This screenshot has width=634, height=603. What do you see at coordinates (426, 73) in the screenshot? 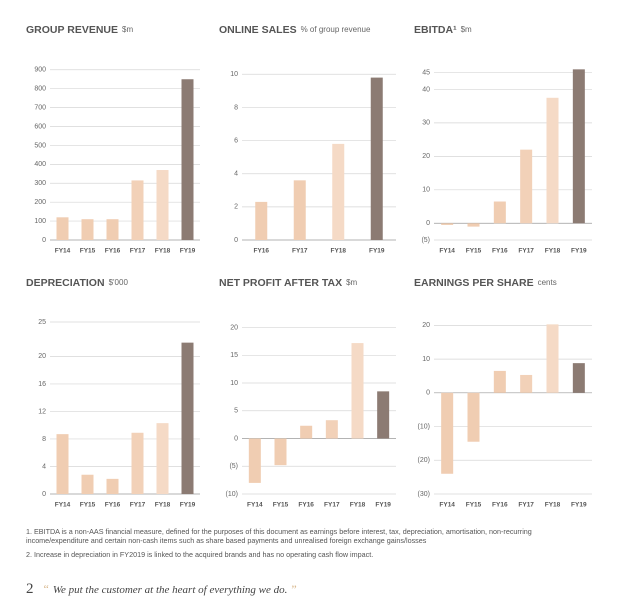
I see `y-tick-label: 45` at bounding box center [426, 73].